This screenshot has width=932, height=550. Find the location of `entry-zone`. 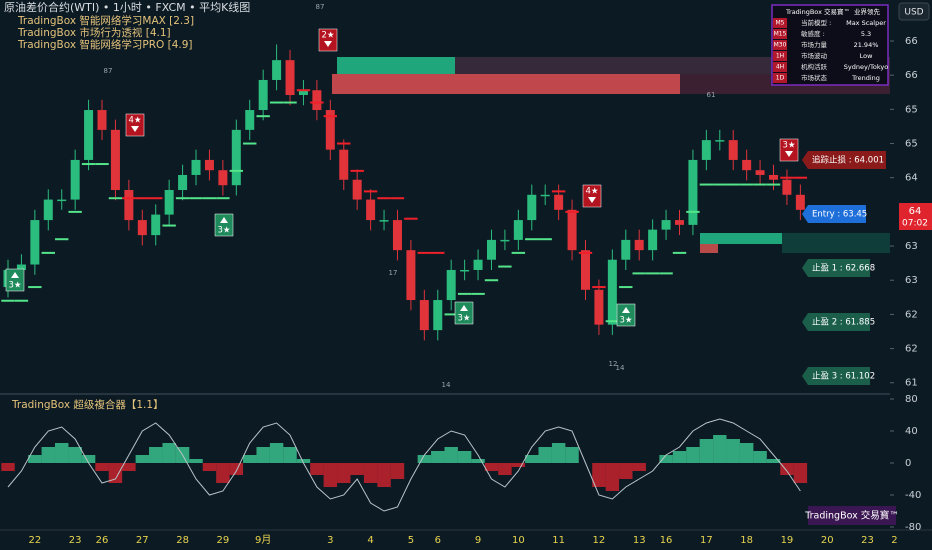

entry-zone is located at coordinates (741, 238).